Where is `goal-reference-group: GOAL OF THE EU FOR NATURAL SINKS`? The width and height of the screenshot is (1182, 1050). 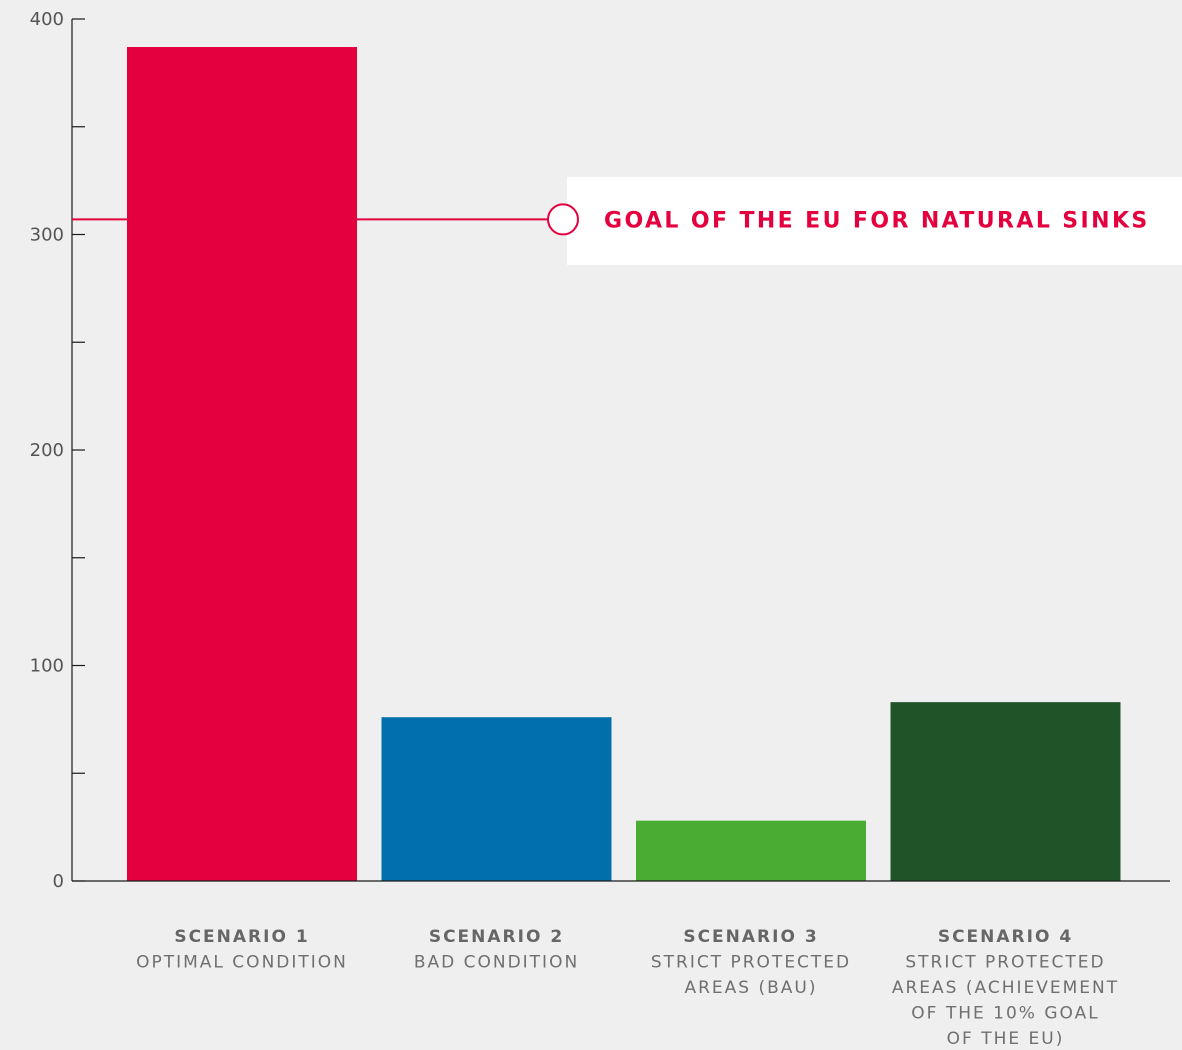
goal-reference-group: GOAL OF THE EU FOR NATURAL SINKS is located at coordinates (627, 221).